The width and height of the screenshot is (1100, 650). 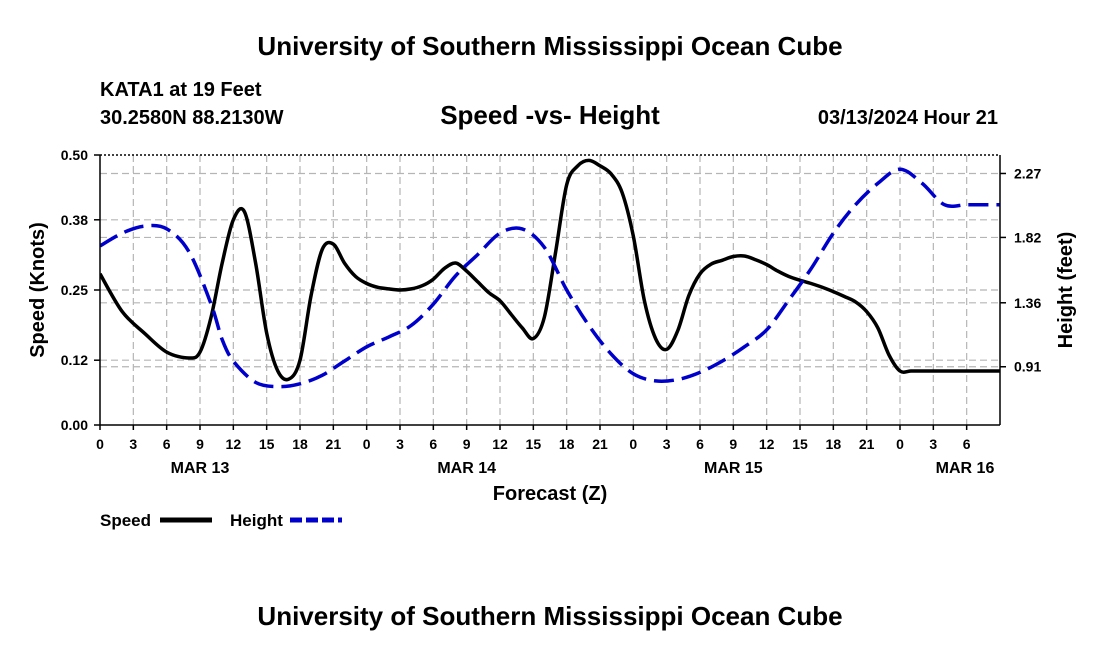 I want to click on y2-tick-label: 0.91, so click(x=1027, y=367).